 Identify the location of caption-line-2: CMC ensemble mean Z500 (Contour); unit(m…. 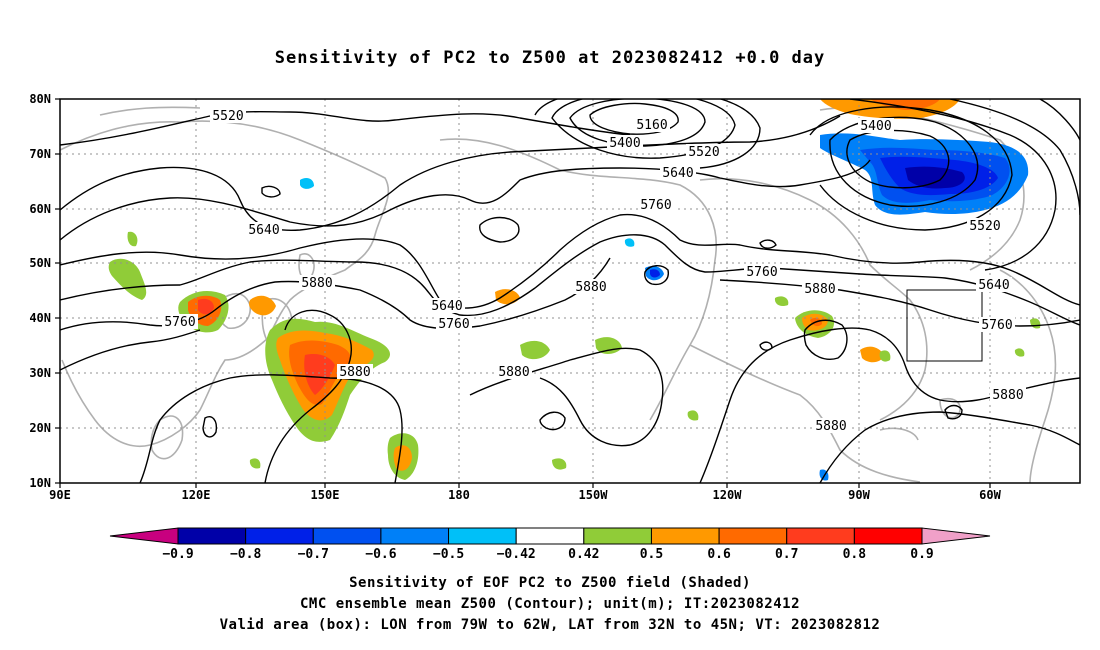
(549, 604).